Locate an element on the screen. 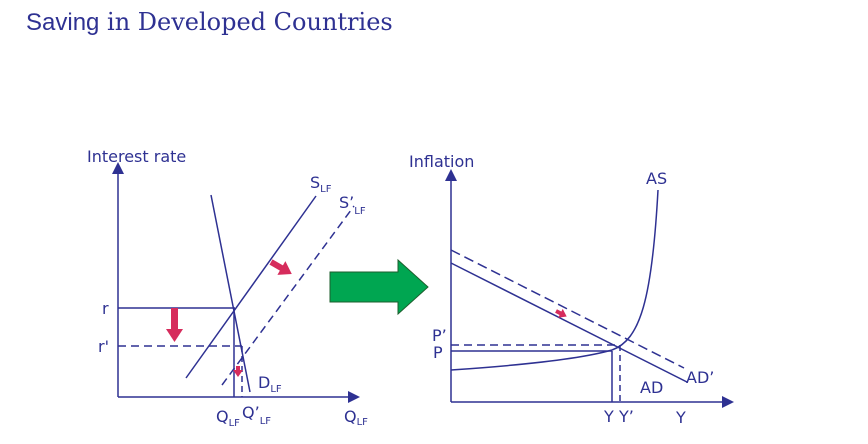 This screenshot has height=444, width=868. supply-new-label: S’LF is located at coordinates (352, 205).